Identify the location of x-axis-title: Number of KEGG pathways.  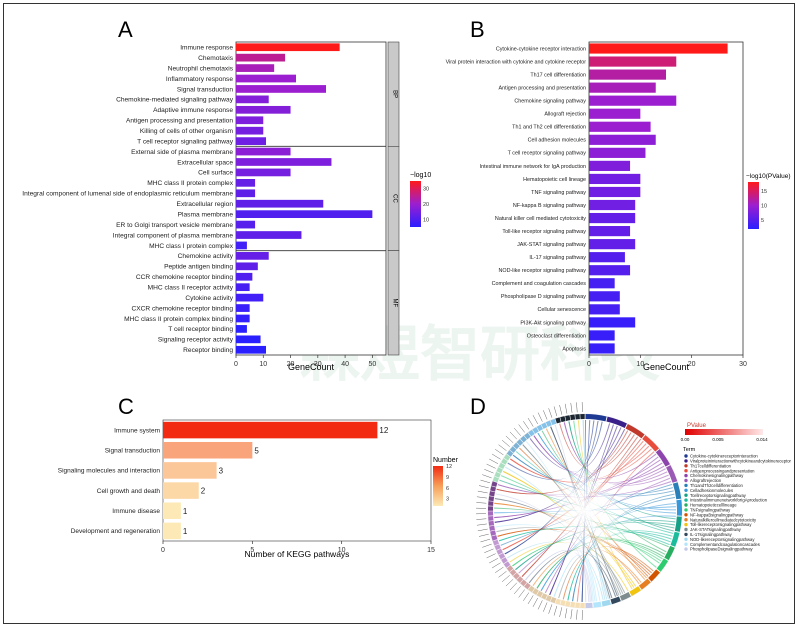
(297, 554).